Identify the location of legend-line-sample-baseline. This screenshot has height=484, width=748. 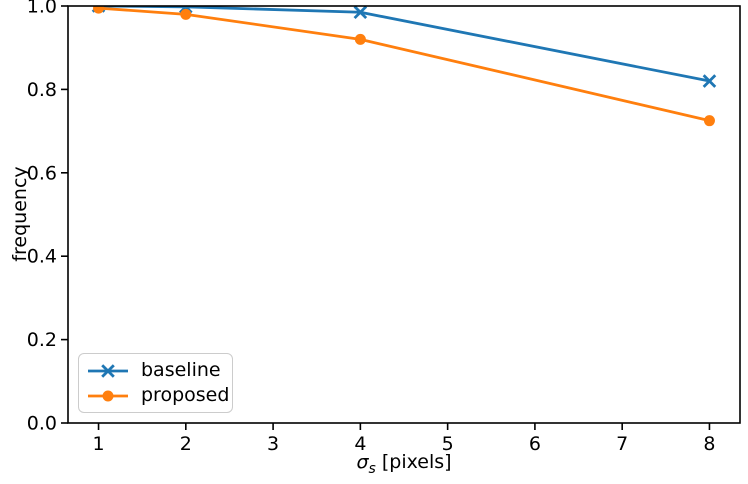
(108, 370).